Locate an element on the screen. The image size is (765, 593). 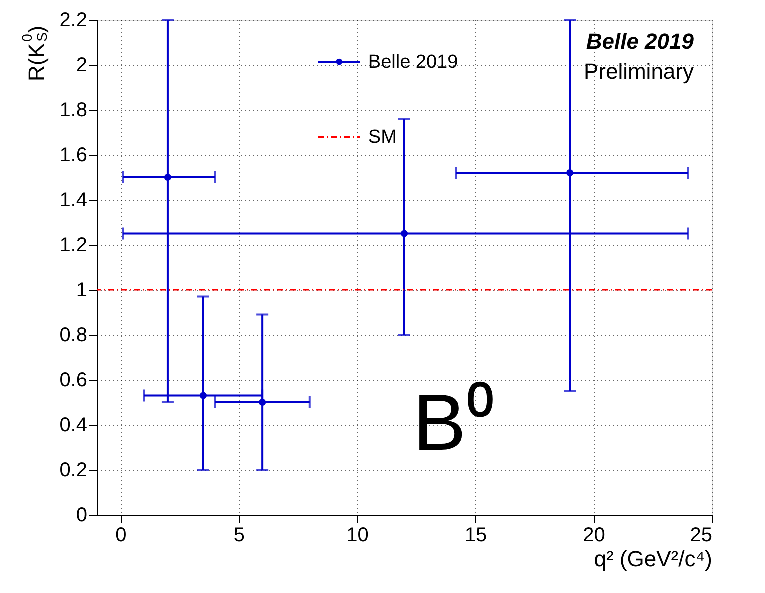
legend-label: Belle 2019 is located at coordinates (413, 62).